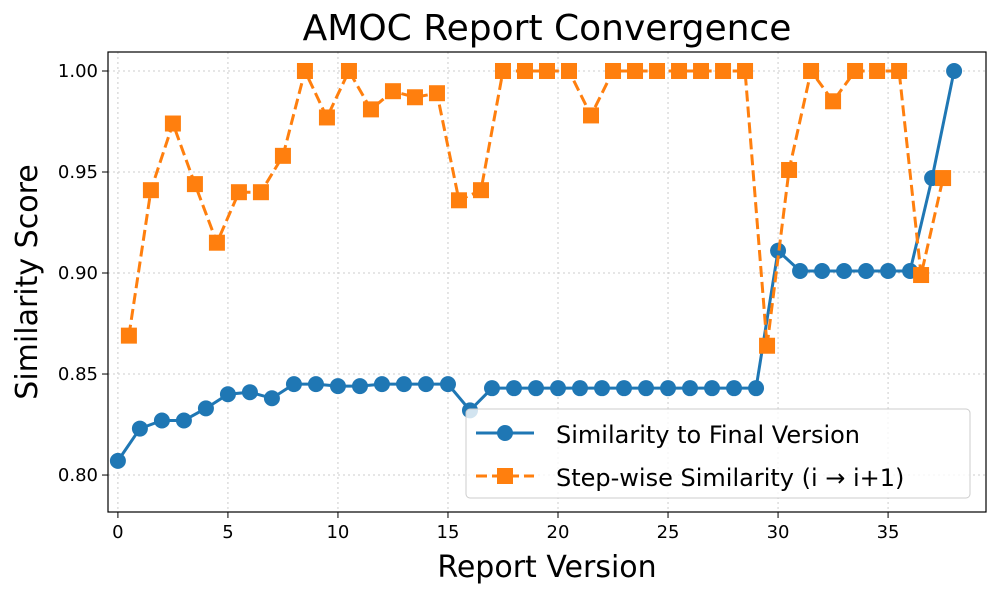 Image resolution: width=997 pixels, height=594 pixels. What do you see at coordinates (730, 478) in the screenshot?
I see `legend-label-stepwise: Step-wise Similarity (i → i+1)` at bounding box center [730, 478].